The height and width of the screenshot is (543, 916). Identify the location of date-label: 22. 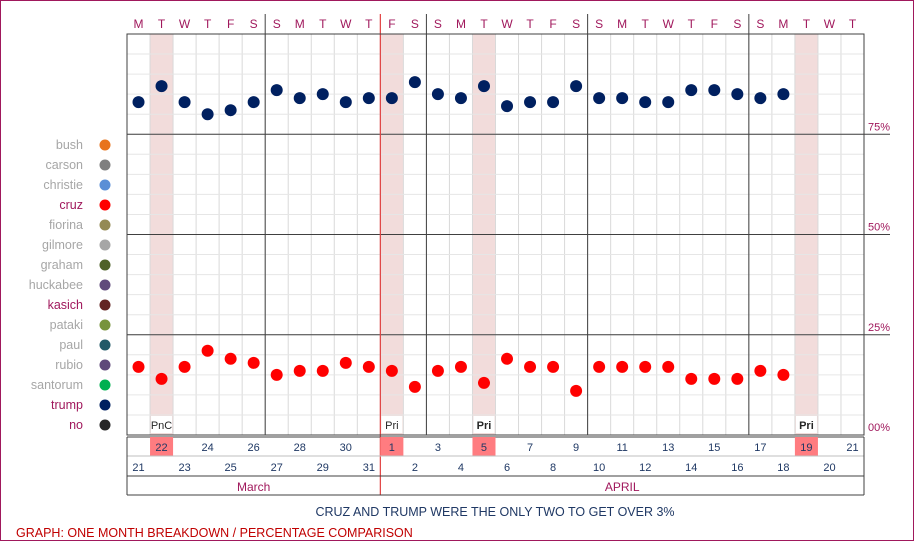
(161, 448).